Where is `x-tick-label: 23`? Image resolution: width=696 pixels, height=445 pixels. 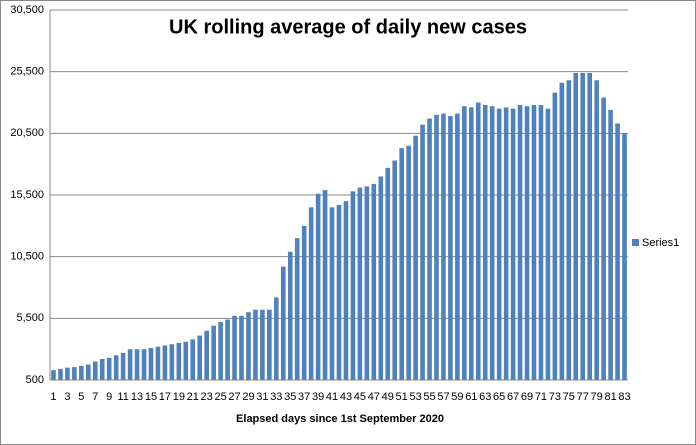 x-tick-label: 23 is located at coordinates (207, 397).